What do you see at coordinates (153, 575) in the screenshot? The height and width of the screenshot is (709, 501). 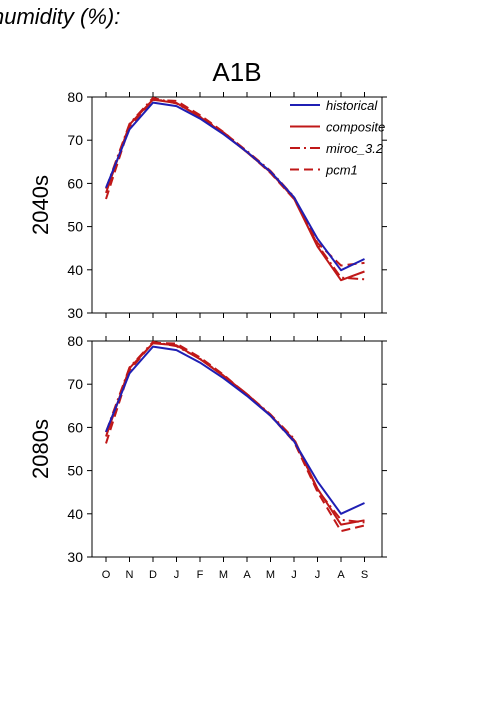 I see `x-tick-label: D` at bounding box center [153, 575].